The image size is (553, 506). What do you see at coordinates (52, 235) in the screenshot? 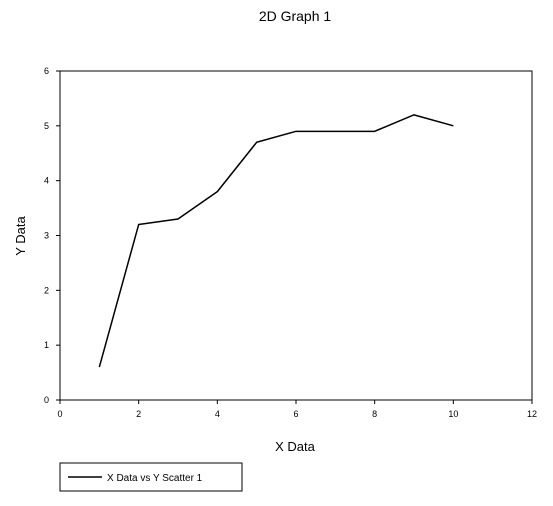
I see `y-axis-ticks: 0 1 2 3 4 5 6` at bounding box center [52, 235].